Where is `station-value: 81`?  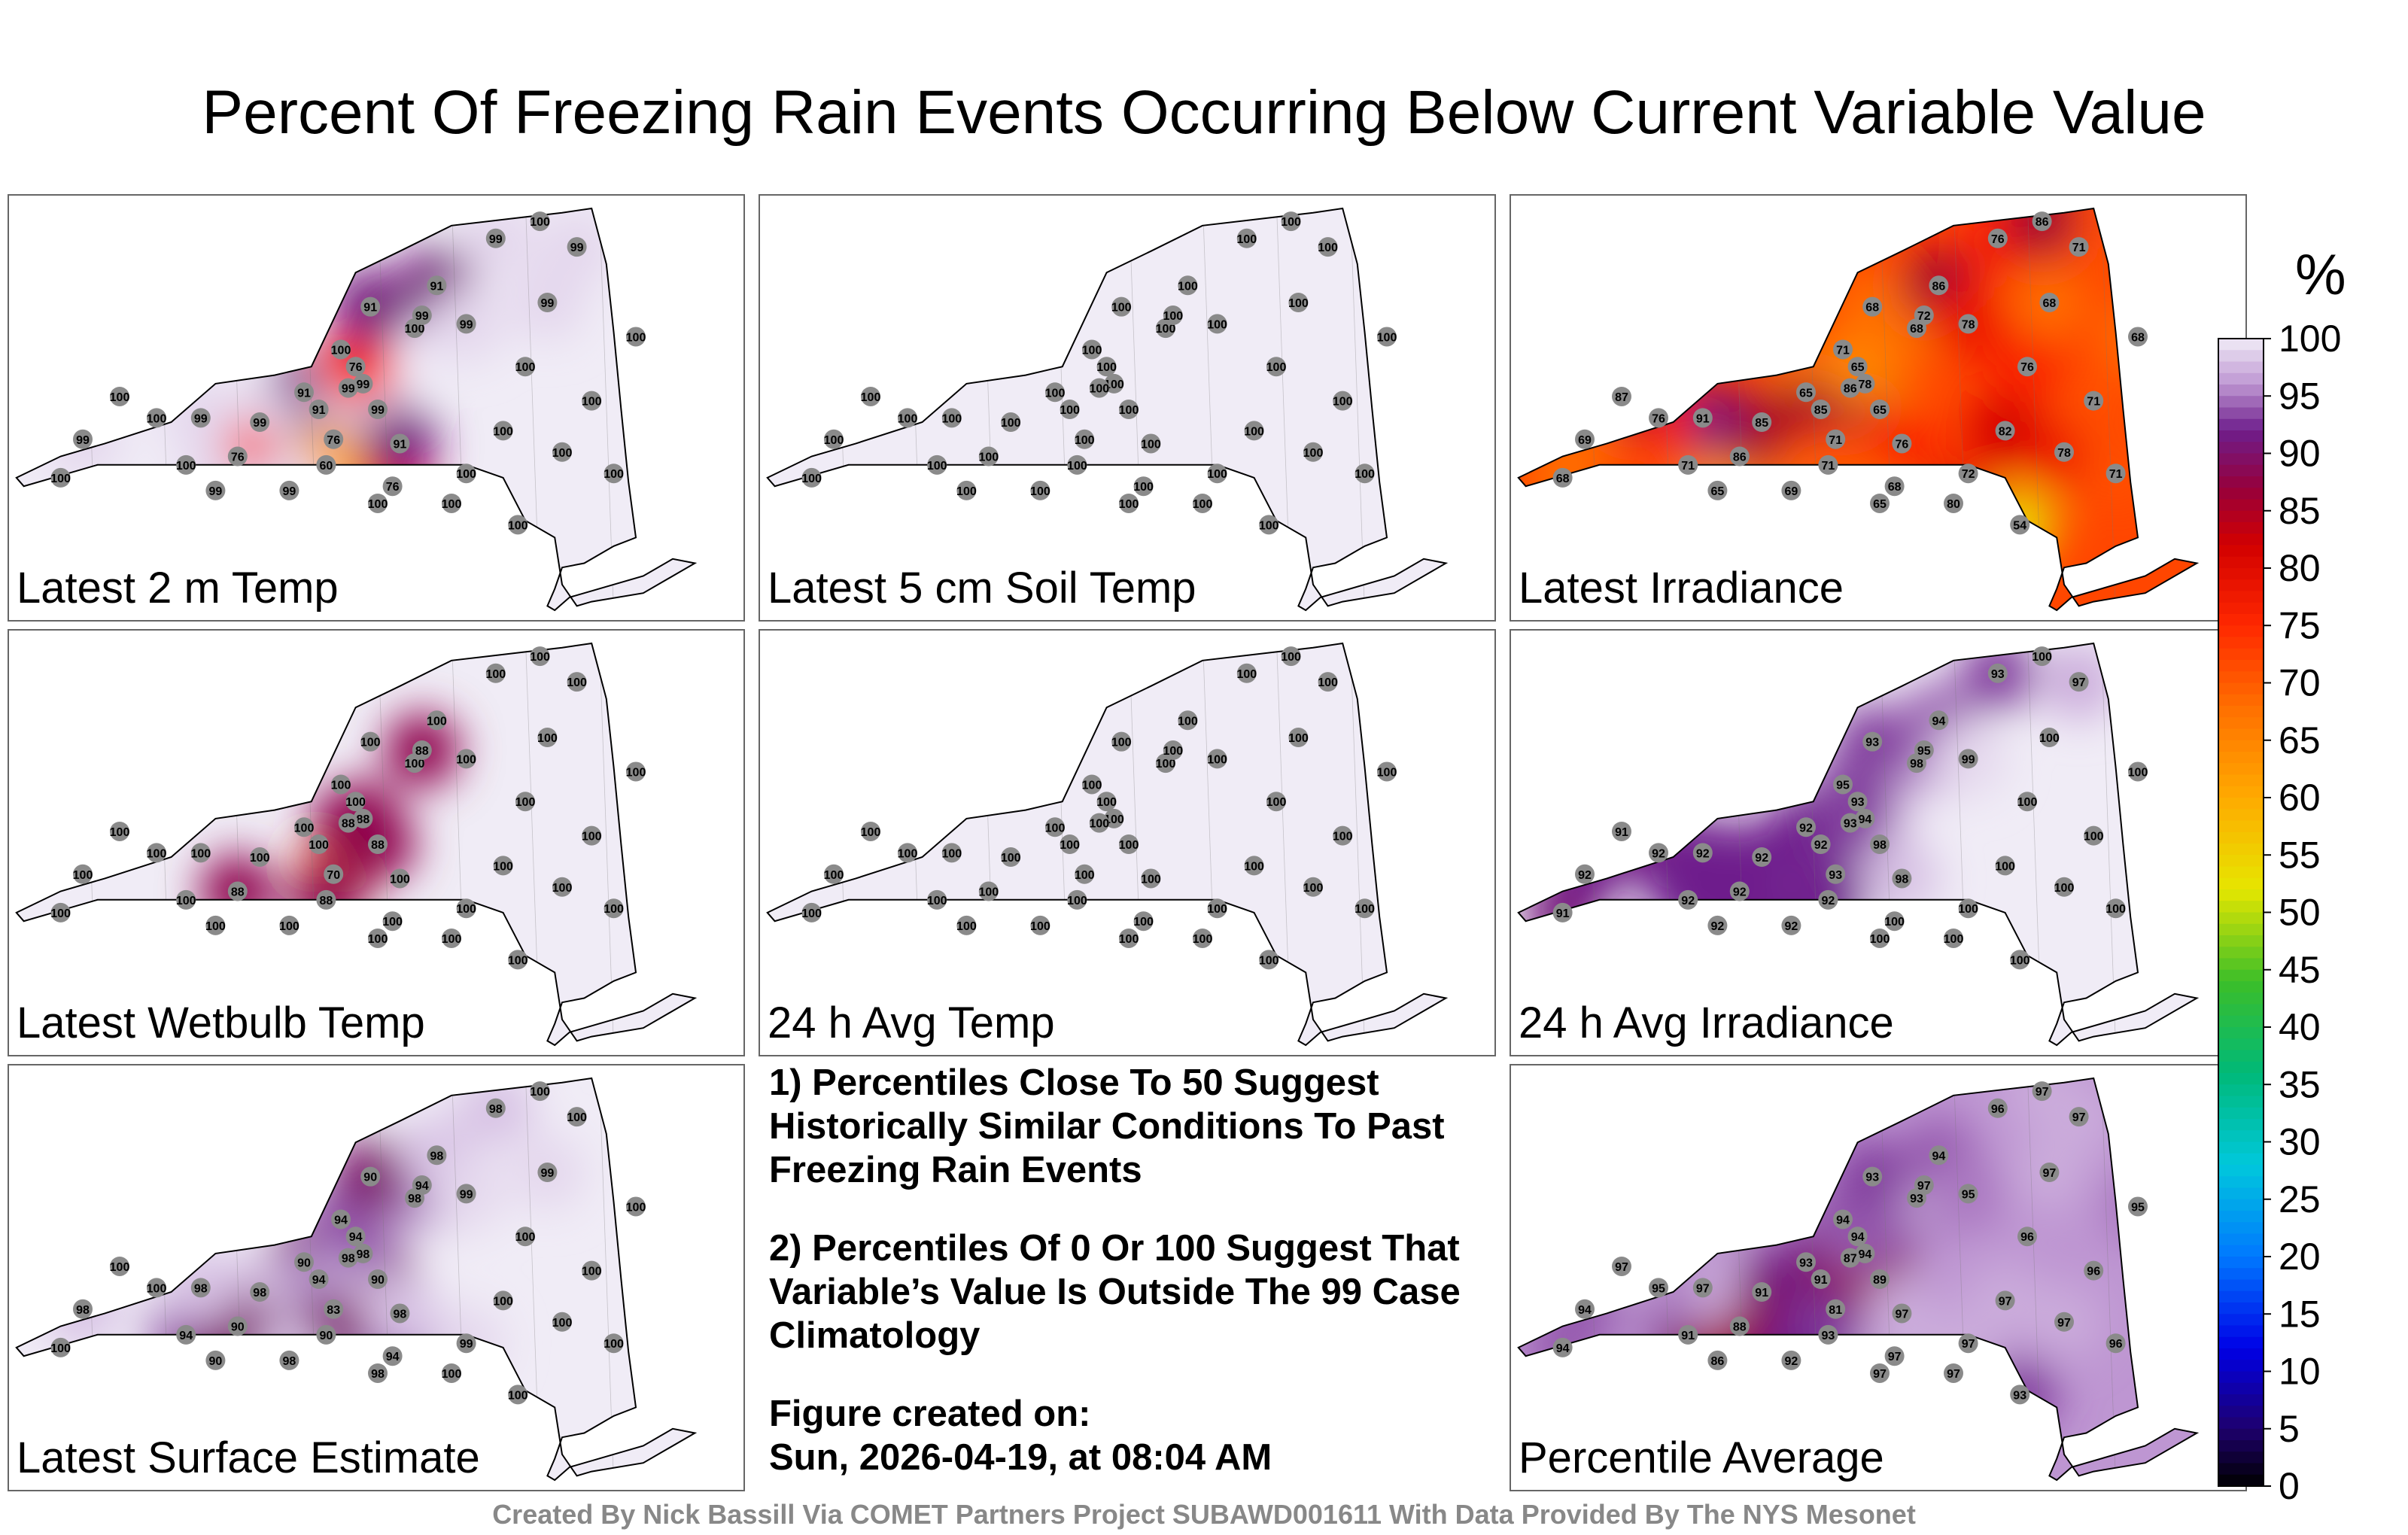
station-value: 81 is located at coordinates (1835, 1310).